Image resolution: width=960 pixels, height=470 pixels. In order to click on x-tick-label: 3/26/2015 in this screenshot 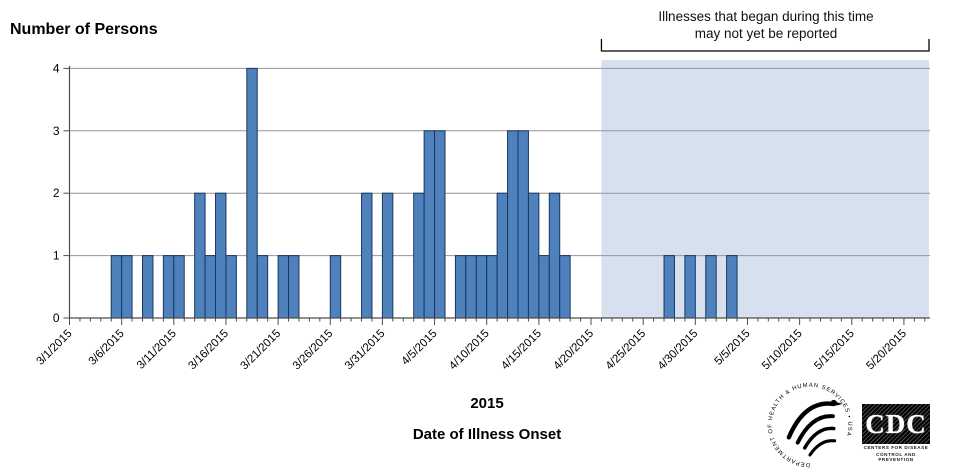, I will do `click(313, 350)`.